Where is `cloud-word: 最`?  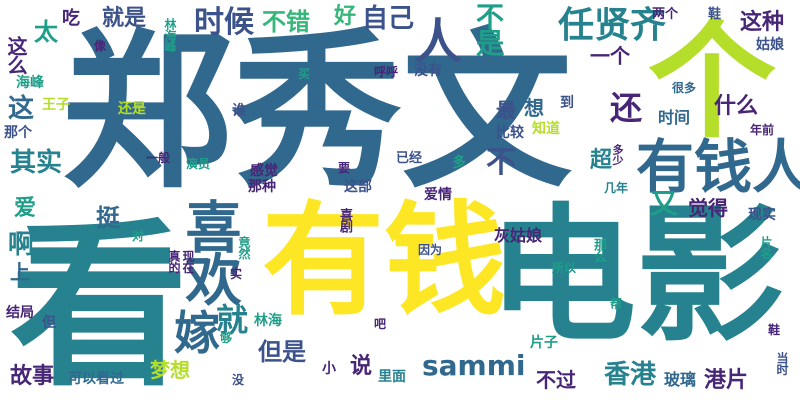 cloud-word: 最 is located at coordinates (506, 110).